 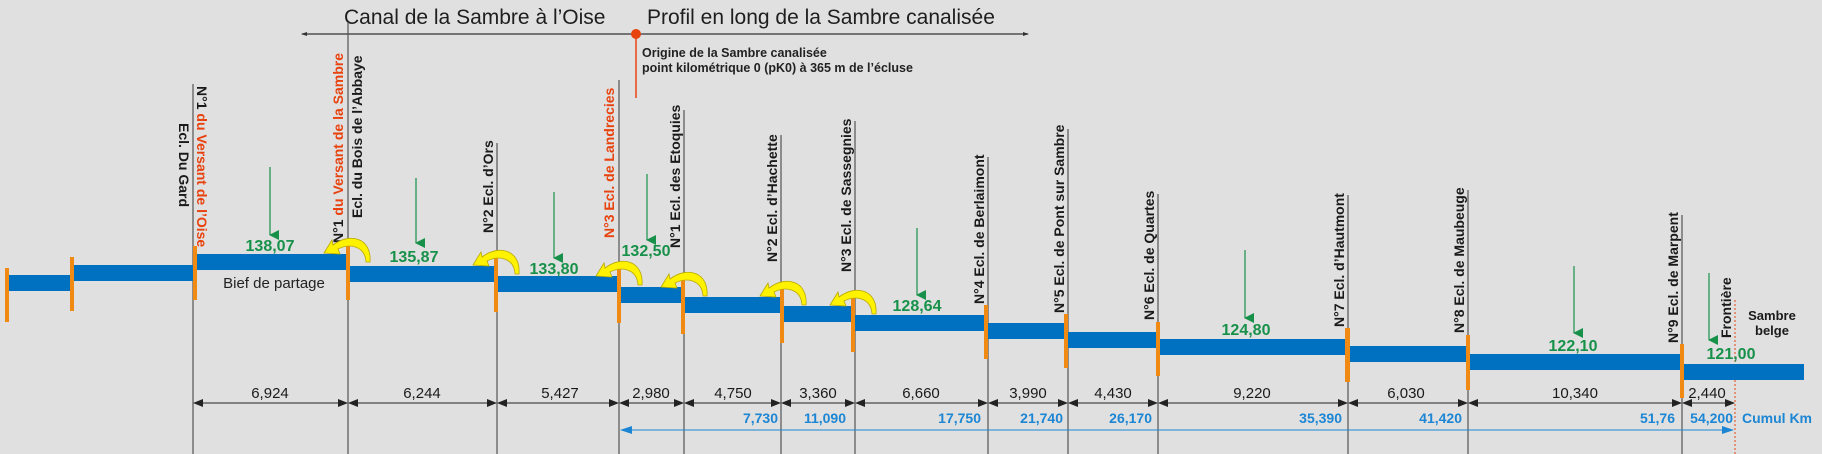 What do you see at coordinates (202, 180) in the screenshot?
I see `lock-name-oise-1: du Versant de l’Oise` at bounding box center [202, 180].